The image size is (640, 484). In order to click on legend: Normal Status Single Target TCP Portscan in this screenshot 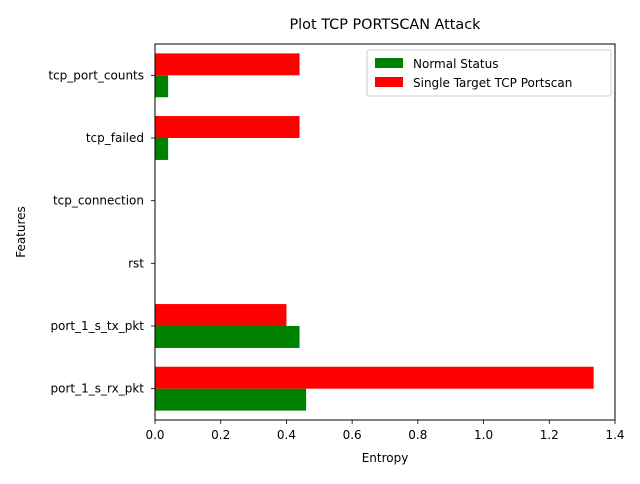, I will do `click(489, 73)`.